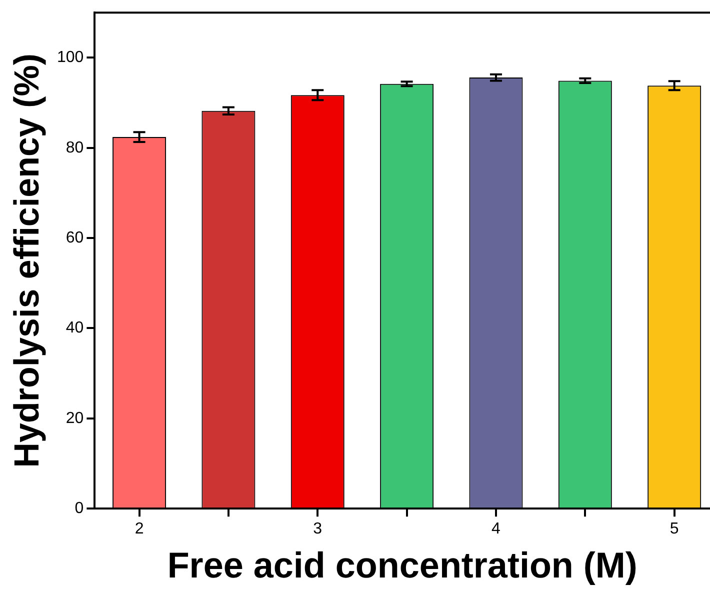  What do you see at coordinates (496, 529) in the screenshot?
I see `x-tick-label: 4` at bounding box center [496, 529].